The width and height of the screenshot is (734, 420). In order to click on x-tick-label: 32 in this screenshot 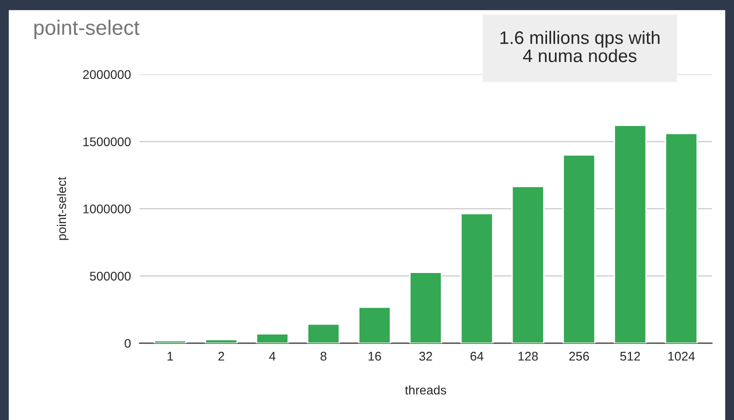, I will do `click(425, 356)`.